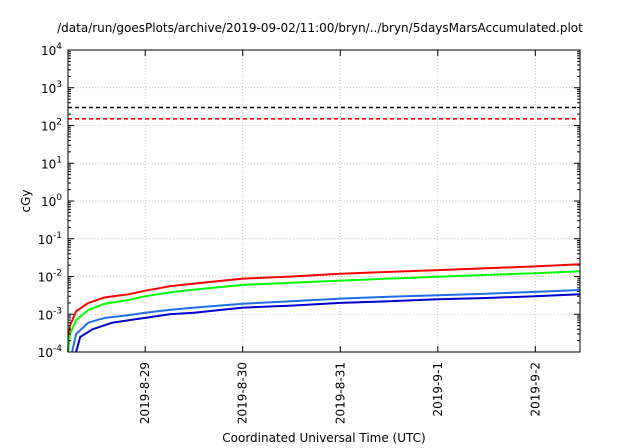  I want to click on x-tick-label: 2019-9-1, so click(438, 389).